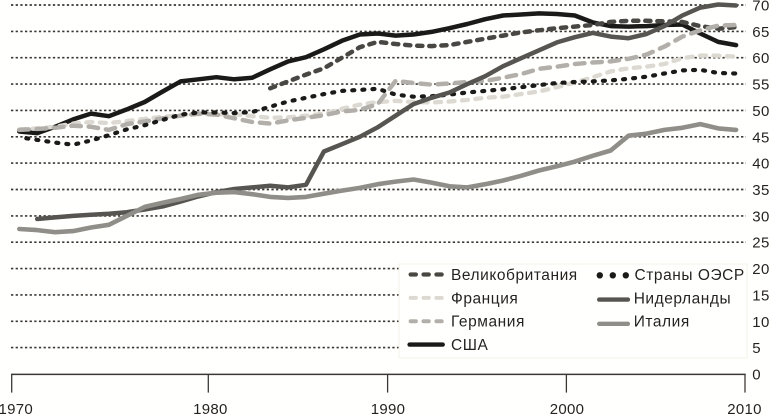  What do you see at coordinates (662, 322) in the screenshot?
I see `svg-text: Италия` at bounding box center [662, 322].